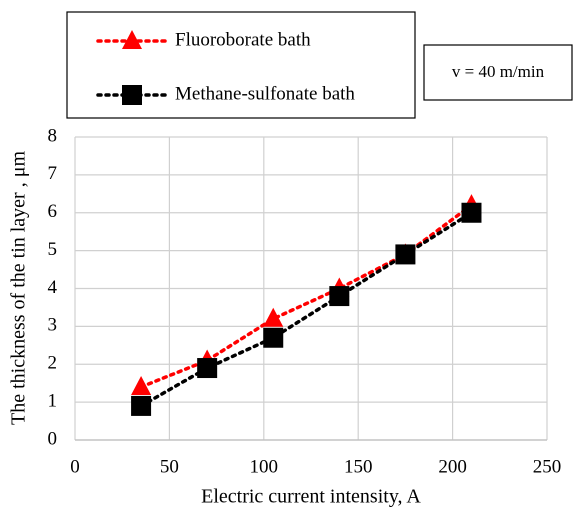 The image size is (573, 514). What do you see at coordinates (53, 438) in the screenshot?
I see `y-tick-label: 0` at bounding box center [53, 438].